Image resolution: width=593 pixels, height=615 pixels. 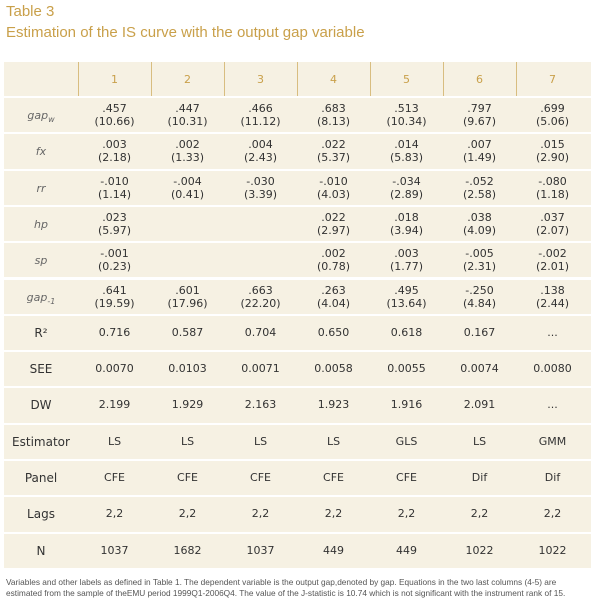 I want to click on t-statistic: (2.01), so click(x=552, y=267).